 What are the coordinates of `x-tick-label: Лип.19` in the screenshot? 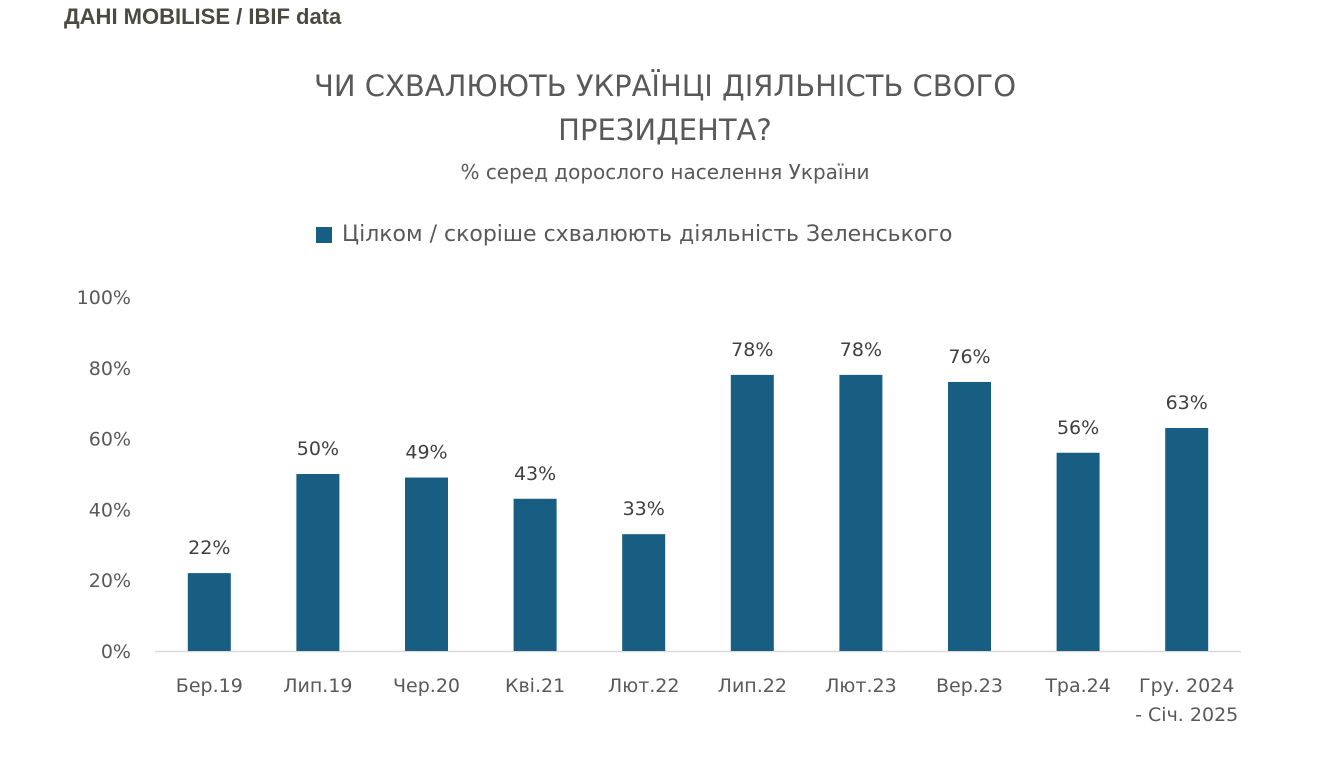 It's located at (317, 686).